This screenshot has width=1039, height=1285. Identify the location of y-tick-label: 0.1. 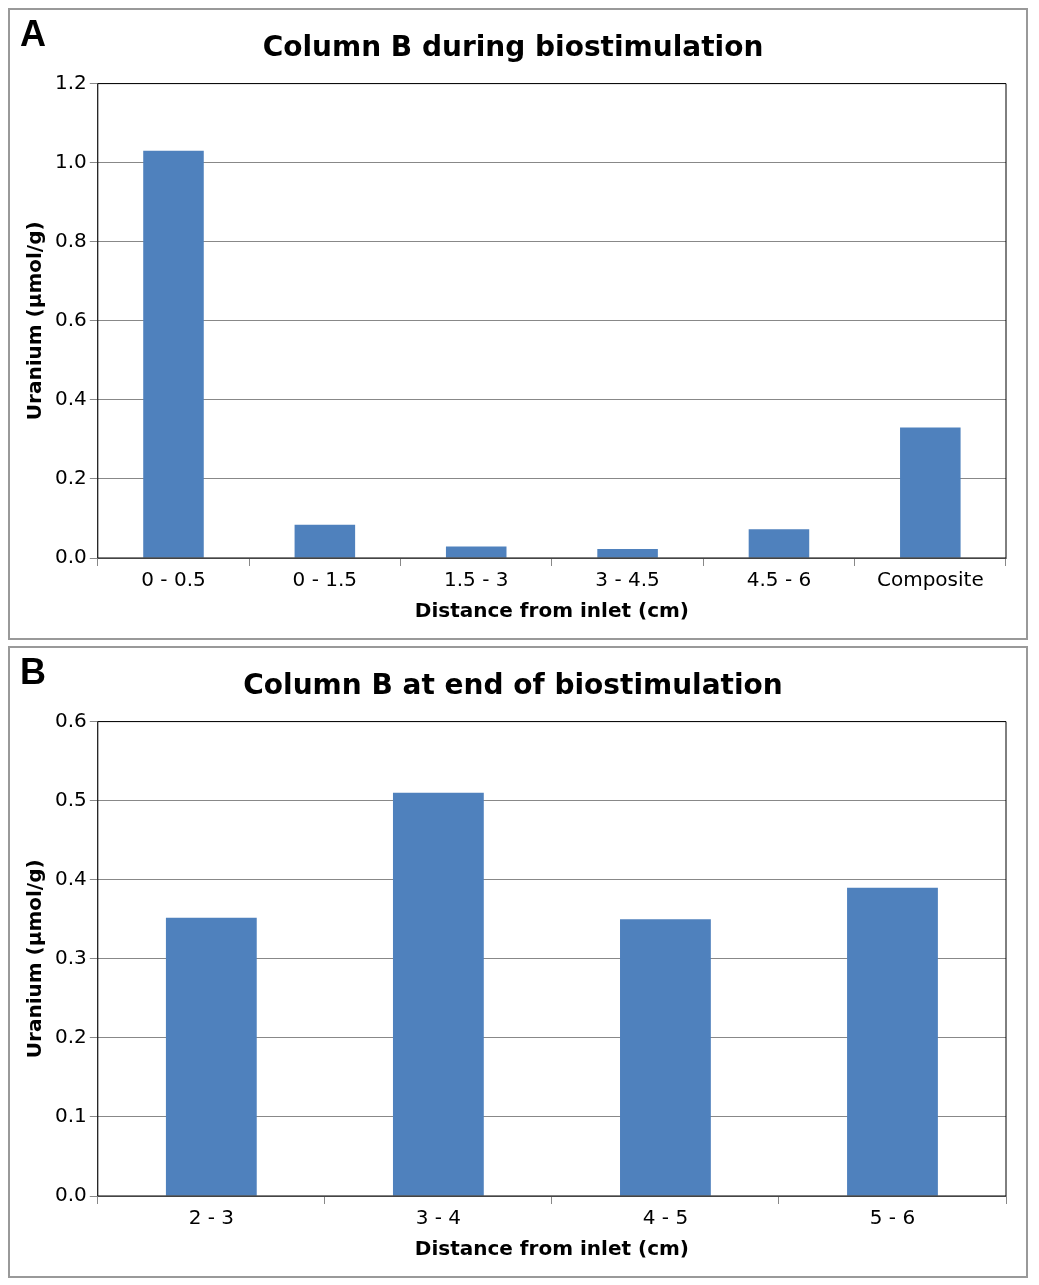
(70, 1115).